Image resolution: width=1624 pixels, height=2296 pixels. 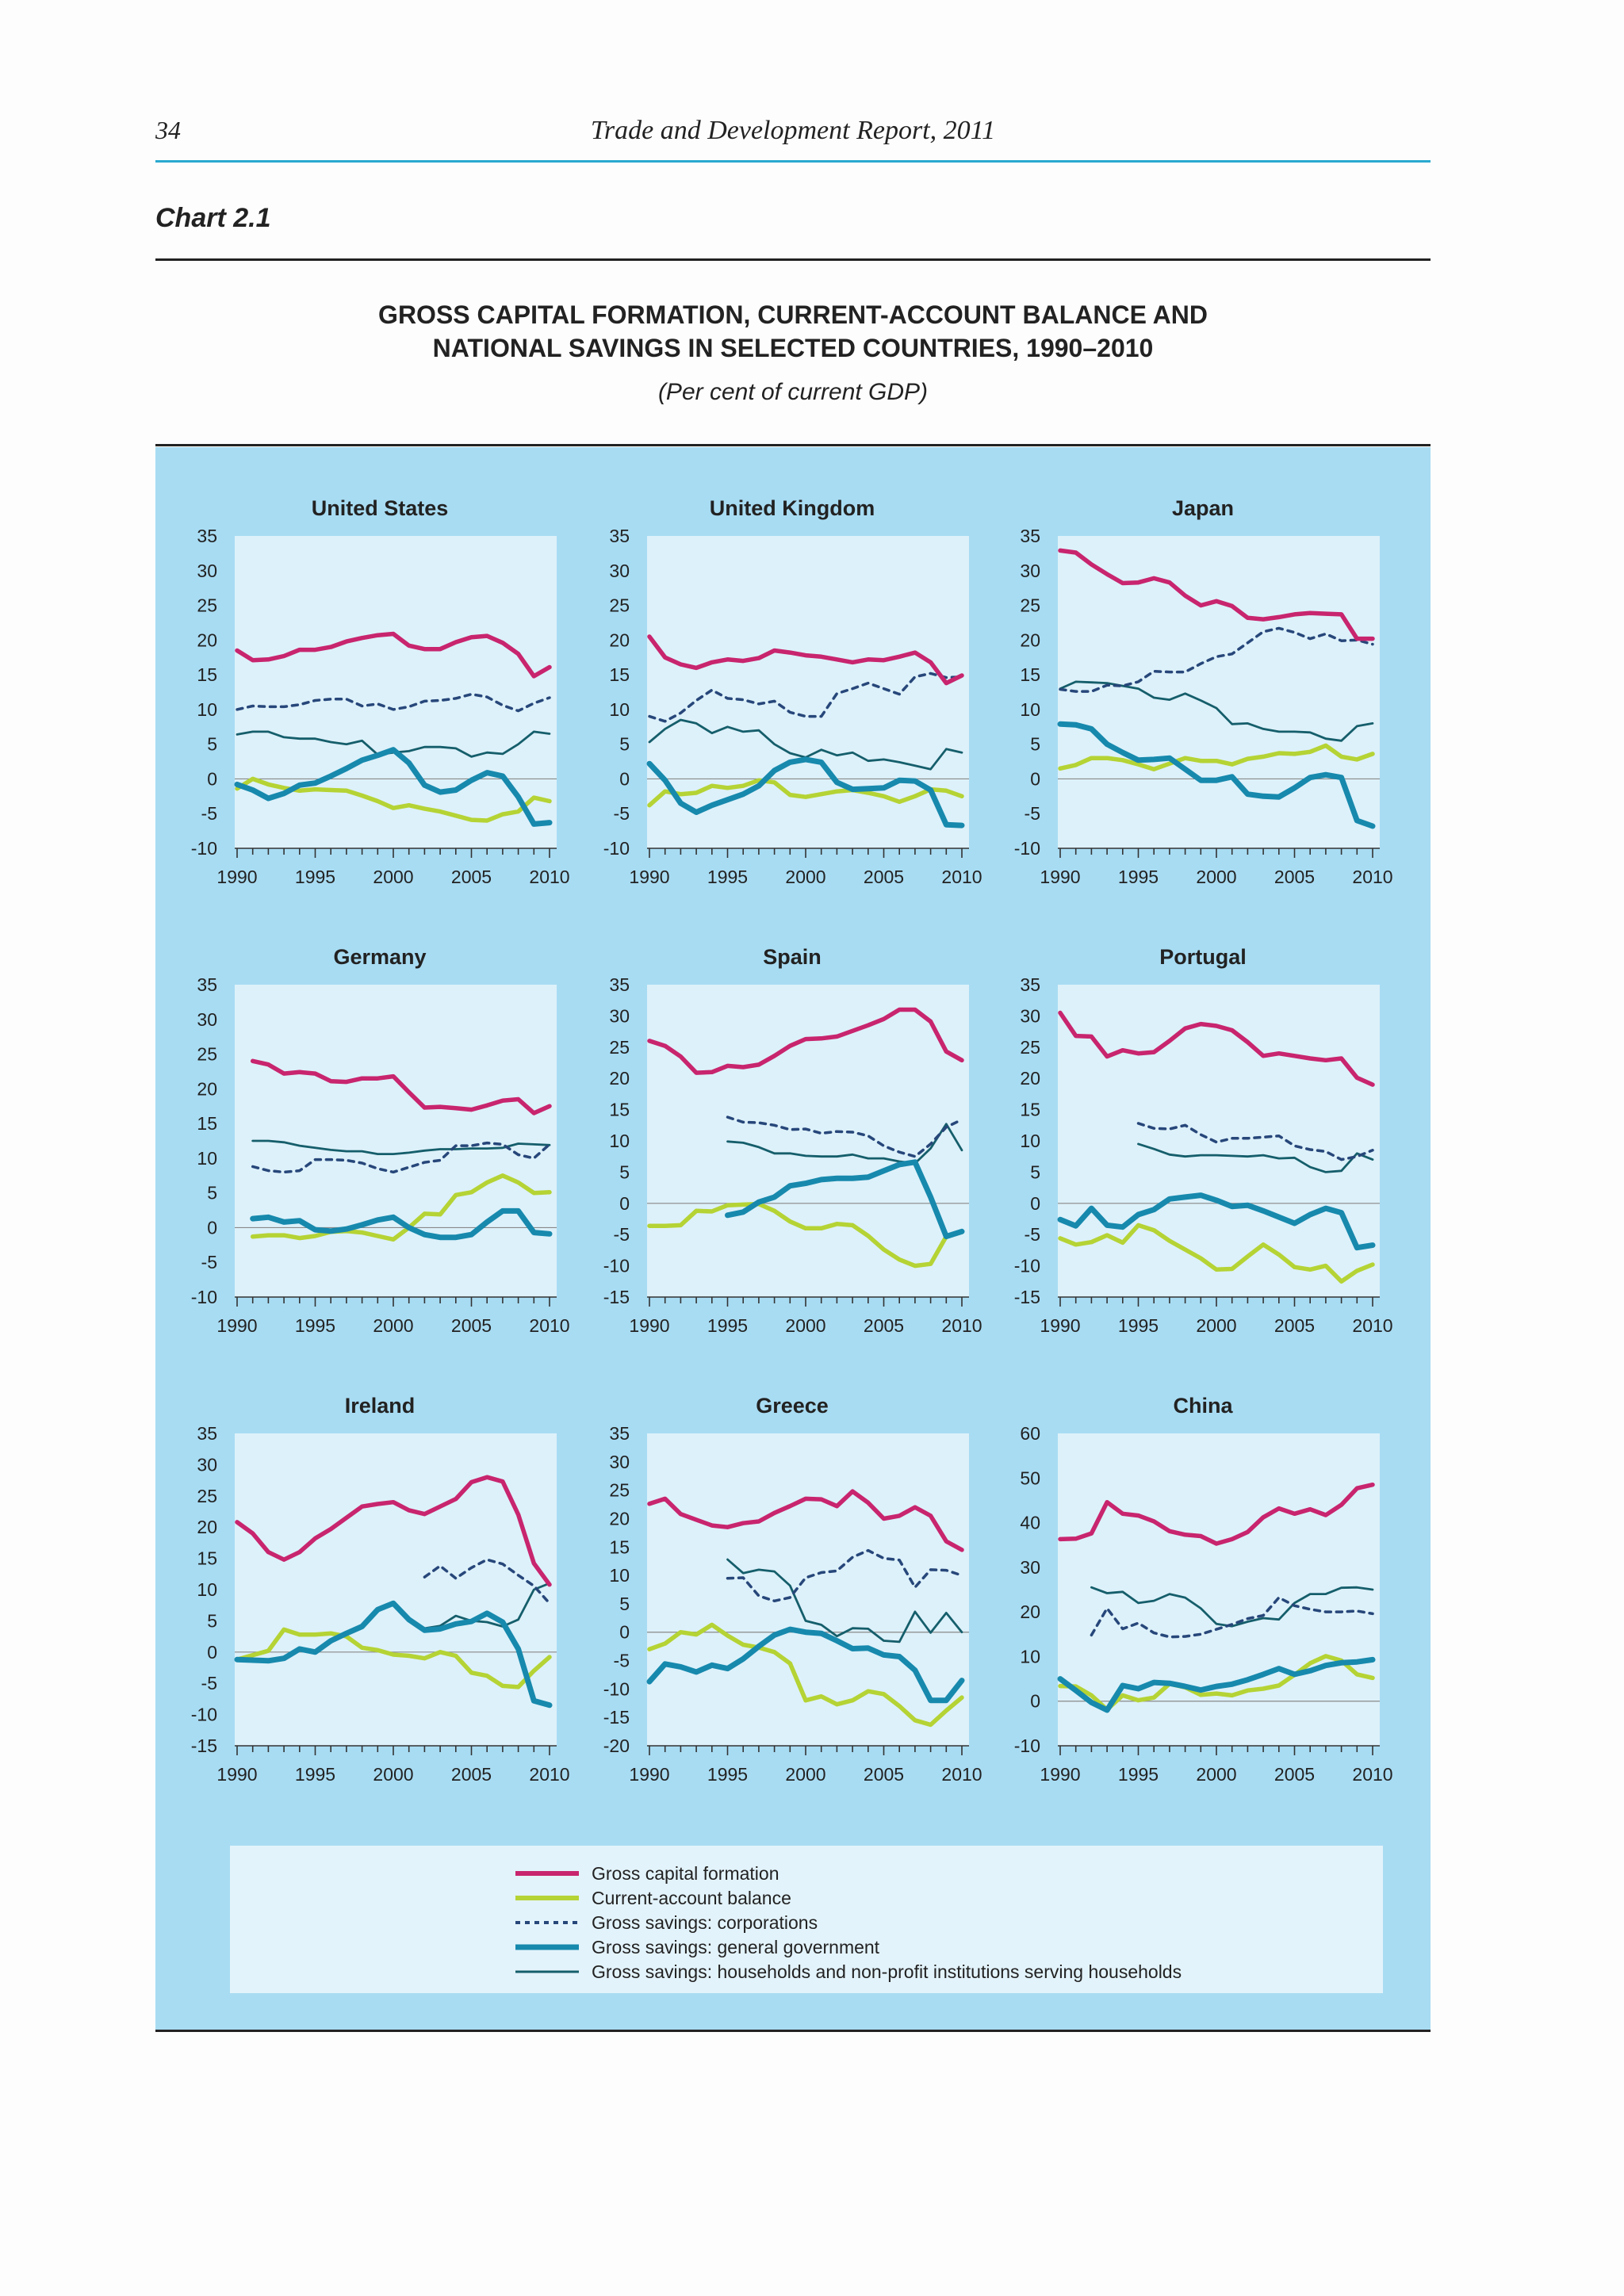 What do you see at coordinates (792, 957) in the screenshot?
I see `panel-title: Spain` at bounding box center [792, 957].